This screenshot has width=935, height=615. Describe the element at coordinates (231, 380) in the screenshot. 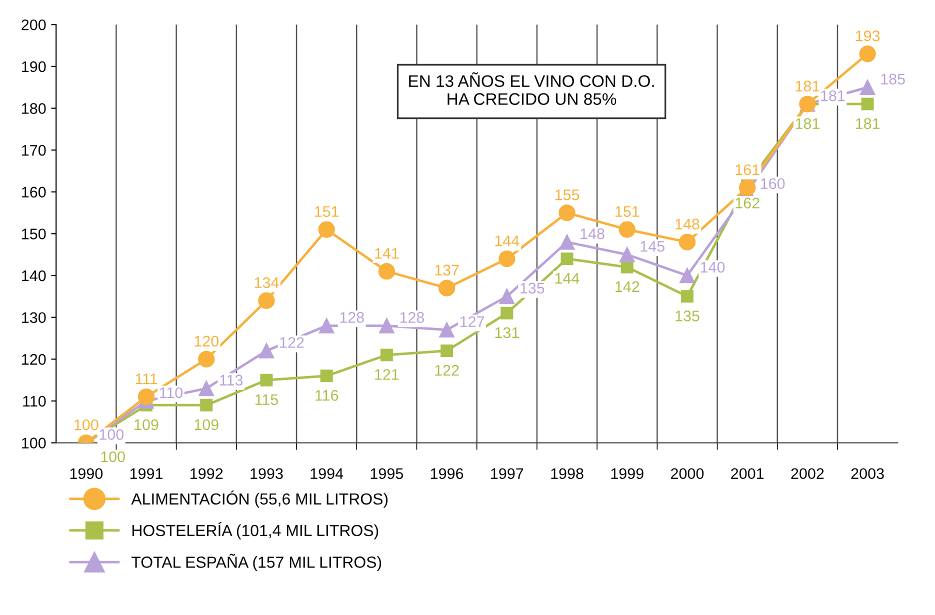

I see `data-label: 113` at that location.